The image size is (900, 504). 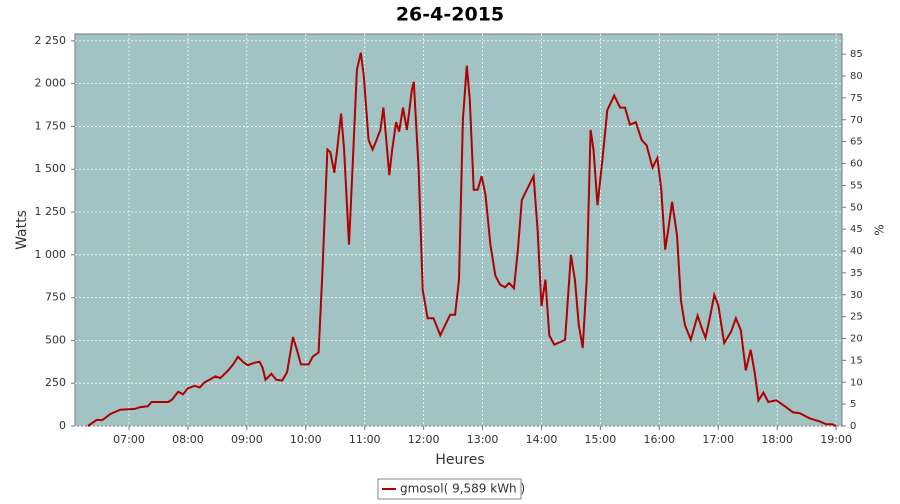 What do you see at coordinates (462, 489) in the screenshot?
I see `legend-label: gmosol( 9,589 kWh )` at bounding box center [462, 489].